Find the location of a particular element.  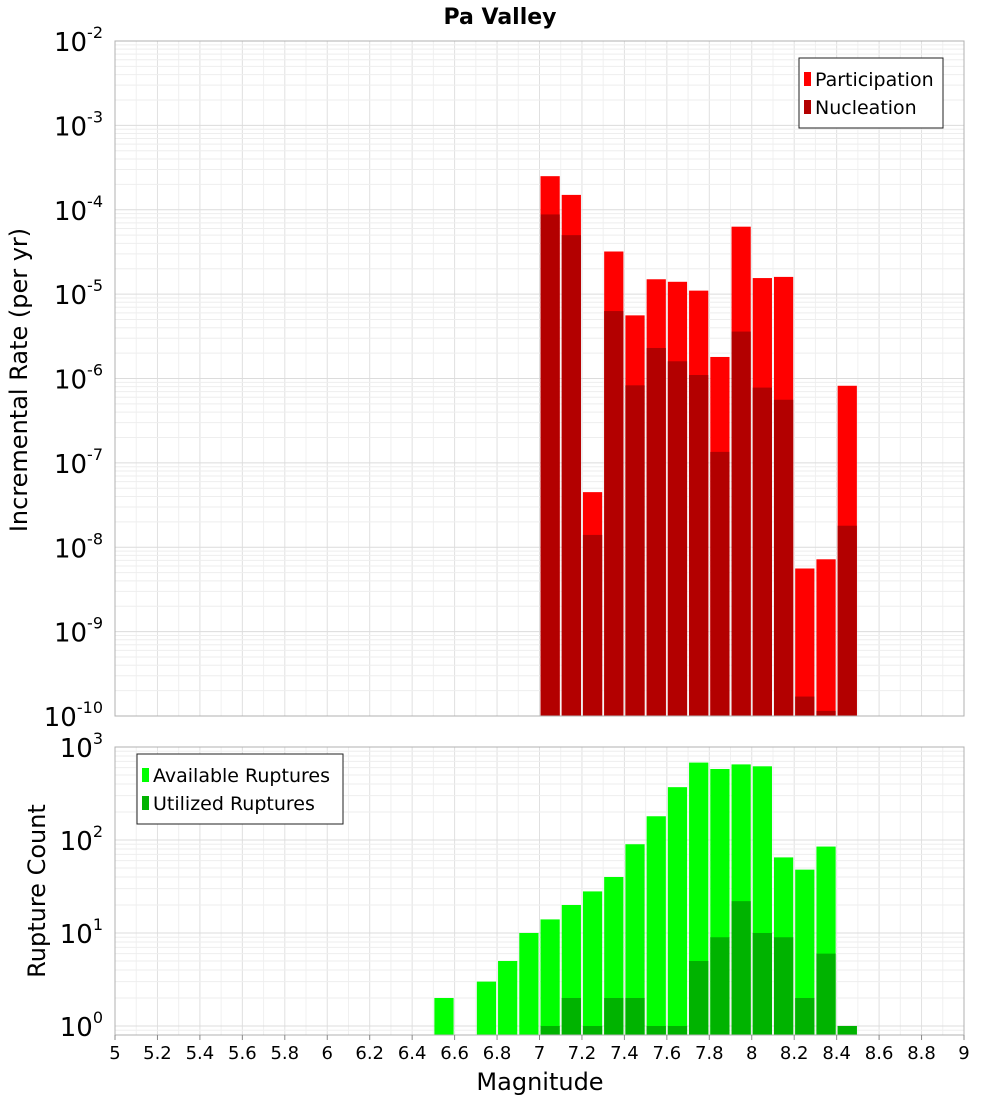

y-tick-label: 10⁻⁷ is located at coordinates (78, 462).